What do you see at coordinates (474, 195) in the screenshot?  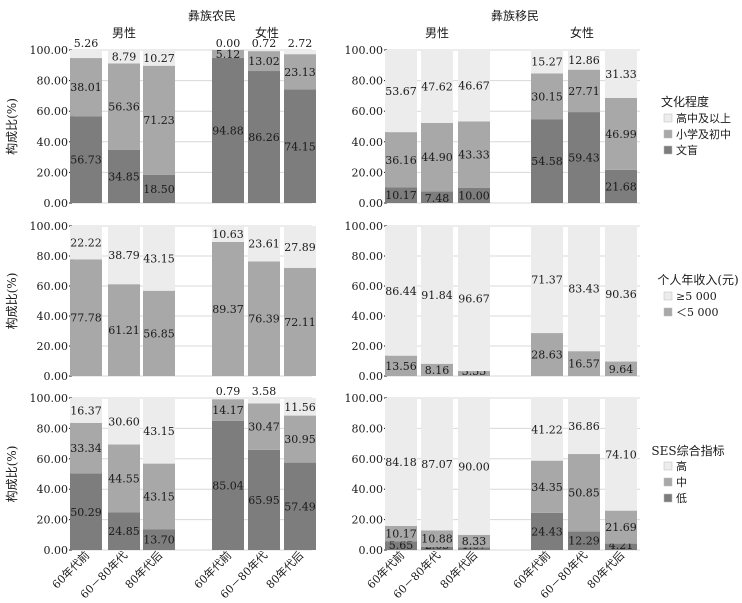 I see `data-label: 10.00` at bounding box center [474, 195].